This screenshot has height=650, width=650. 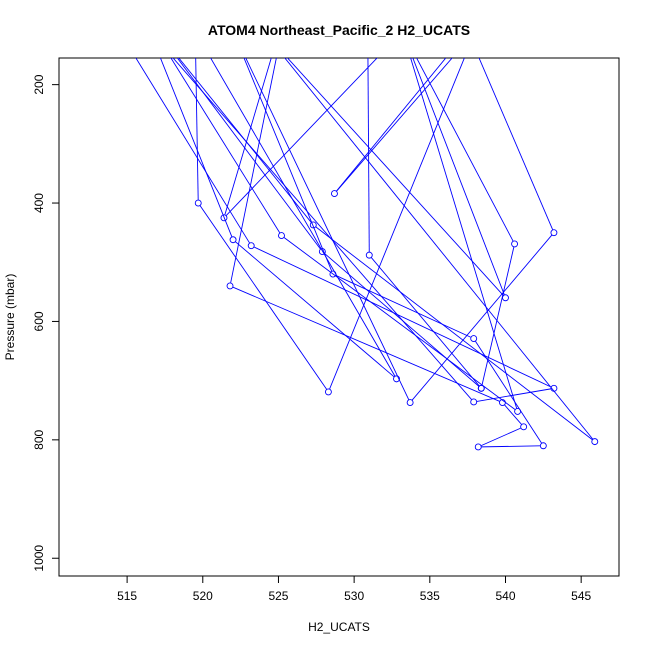 What do you see at coordinates (39, 321) in the screenshot?
I see `y-tick-label: 600` at bounding box center [39, 321].